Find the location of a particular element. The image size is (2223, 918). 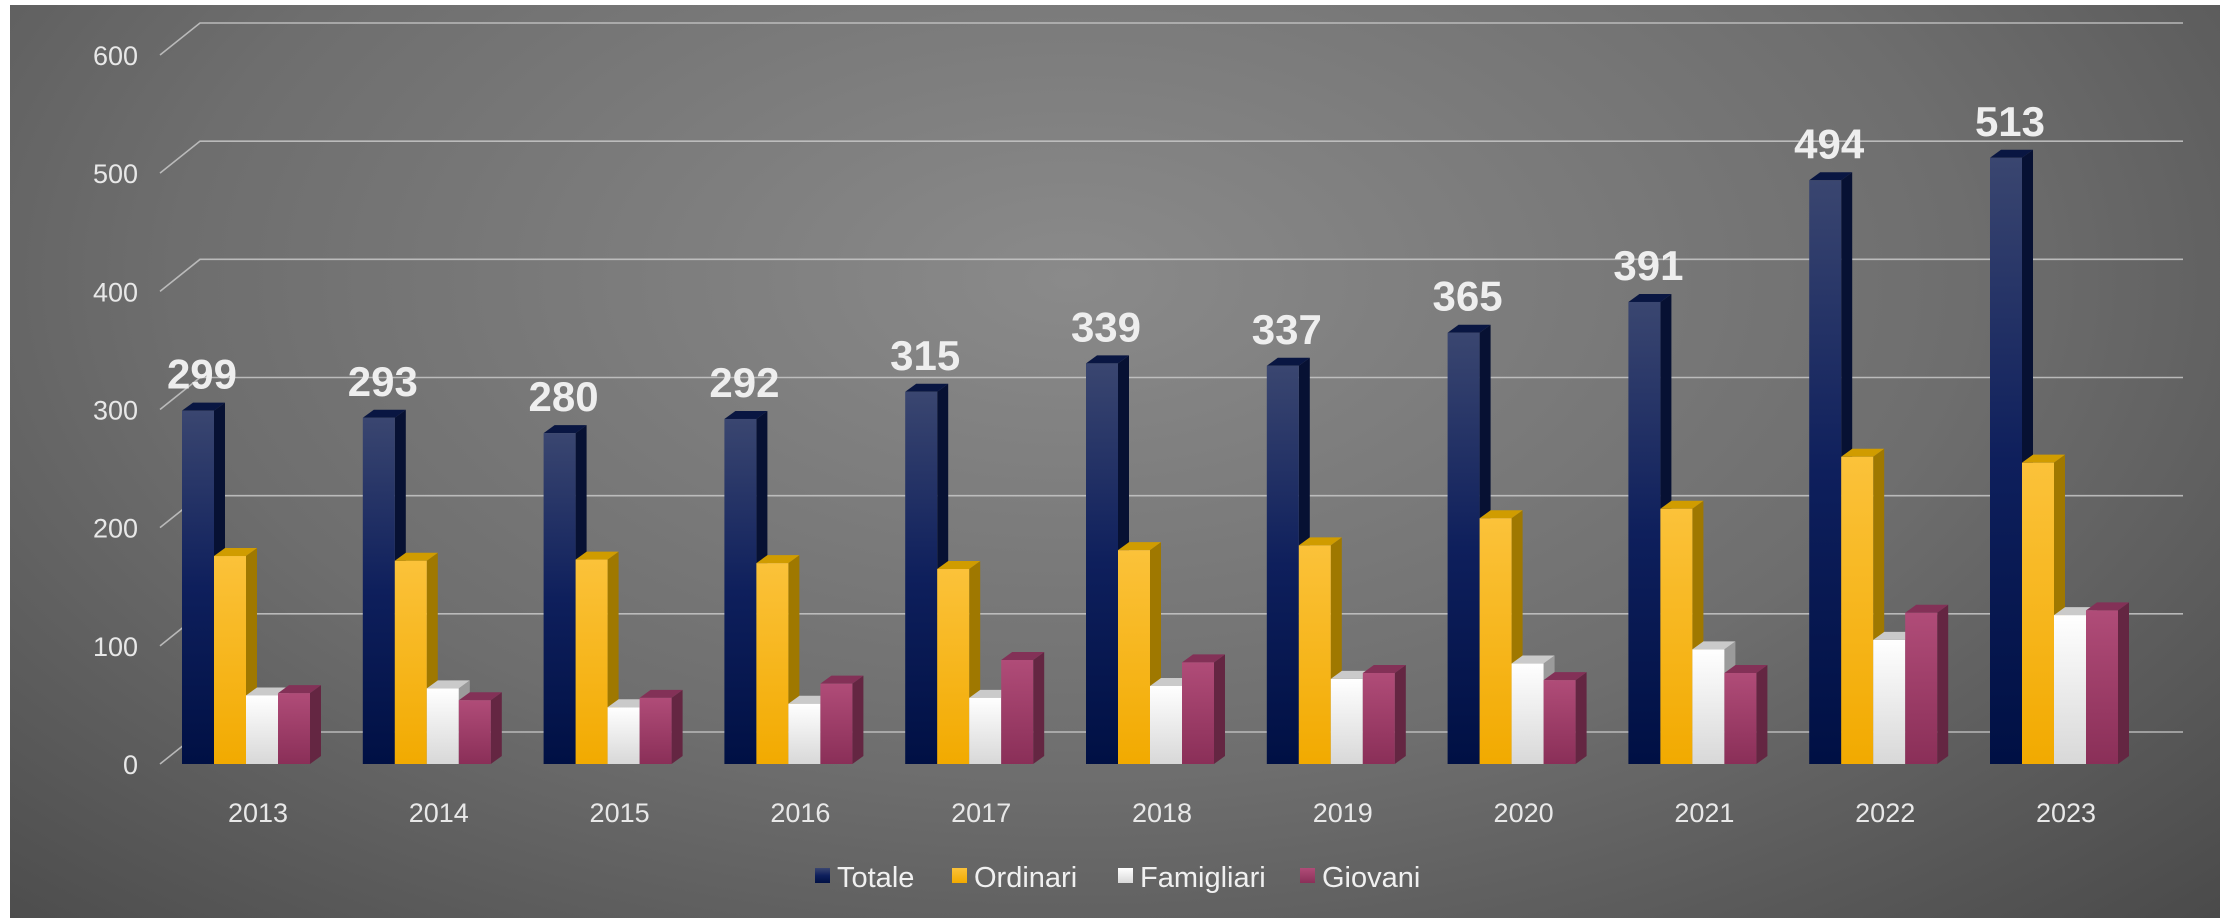

legend-label: Totale is located at coordinates (875, 878).